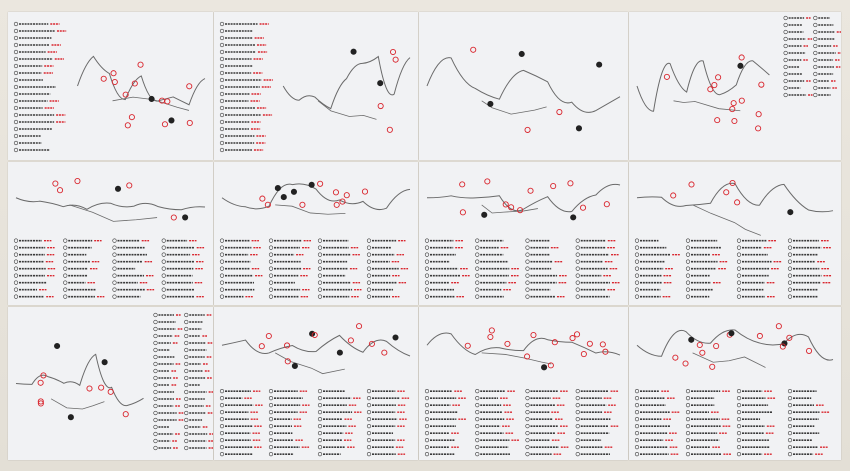 The height and width of the screenshot is (471, 850). I want to click on river-line, so click(735, 197).